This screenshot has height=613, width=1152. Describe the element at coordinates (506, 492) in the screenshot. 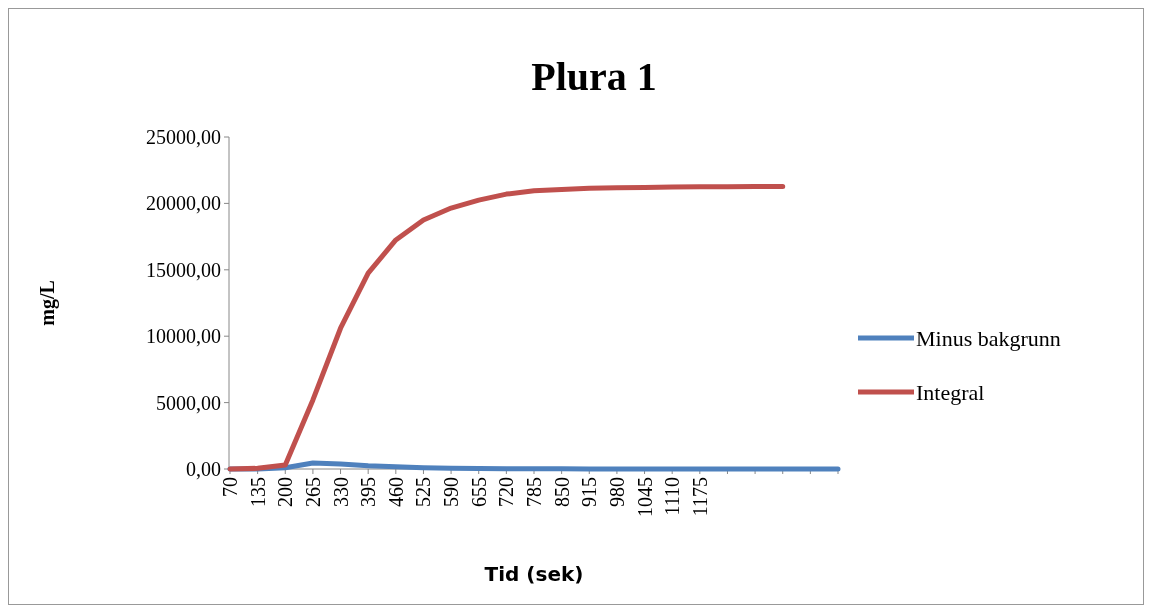

I see `x-tick-label: 720` at that location.